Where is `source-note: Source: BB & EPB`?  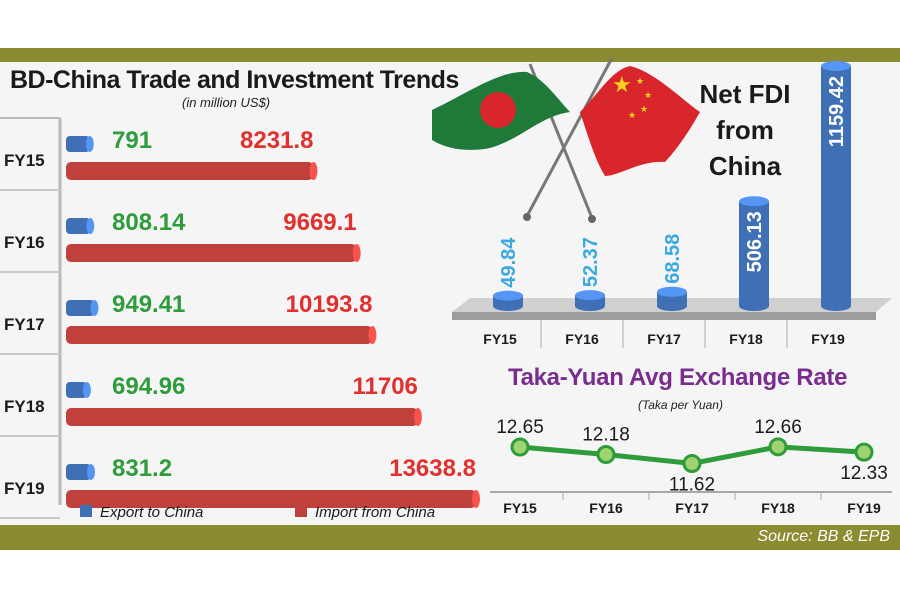
source-note: Source: BB & EPB is located at coordinates (823, 536).